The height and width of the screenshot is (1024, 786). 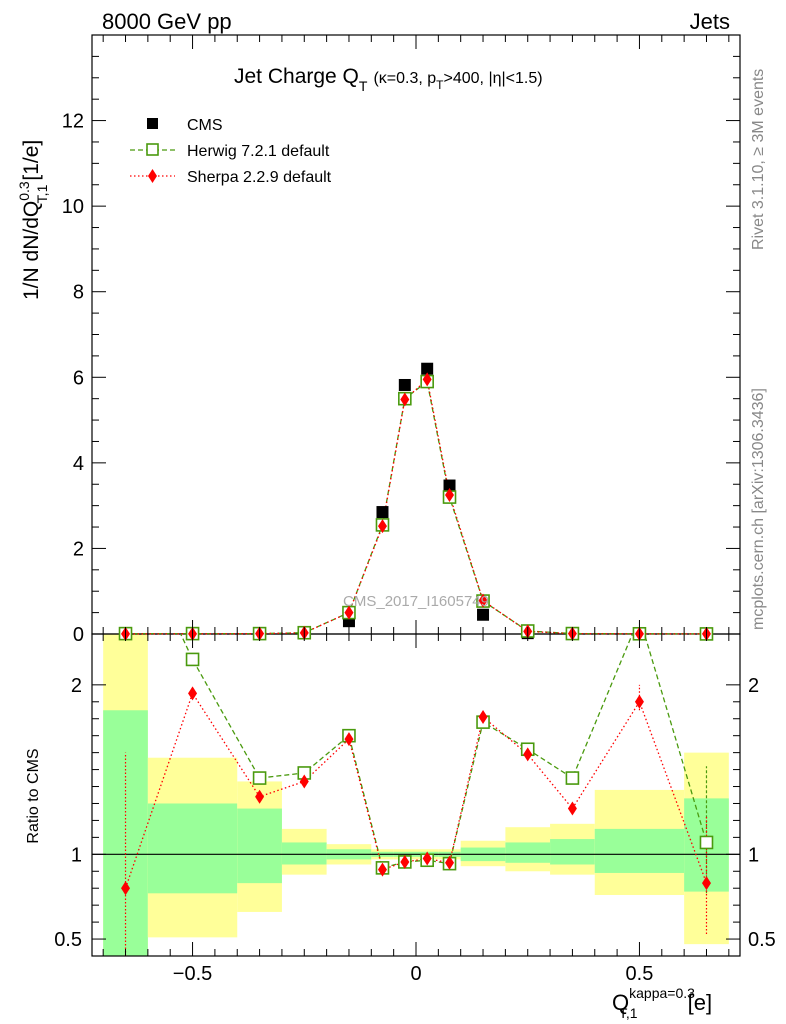 I want to click on y-axis-label-main: 1/N dN/dQ0.3 T,1 [1/e], so click(x=33, y=220).